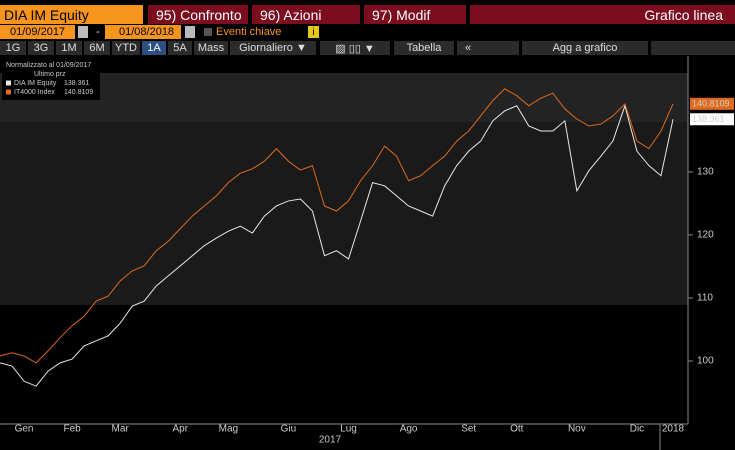  What do you see at coordinates (415, 14) in the screenshot?
I see `edit-button: 97) Modif` at bounding box center [415, 14].